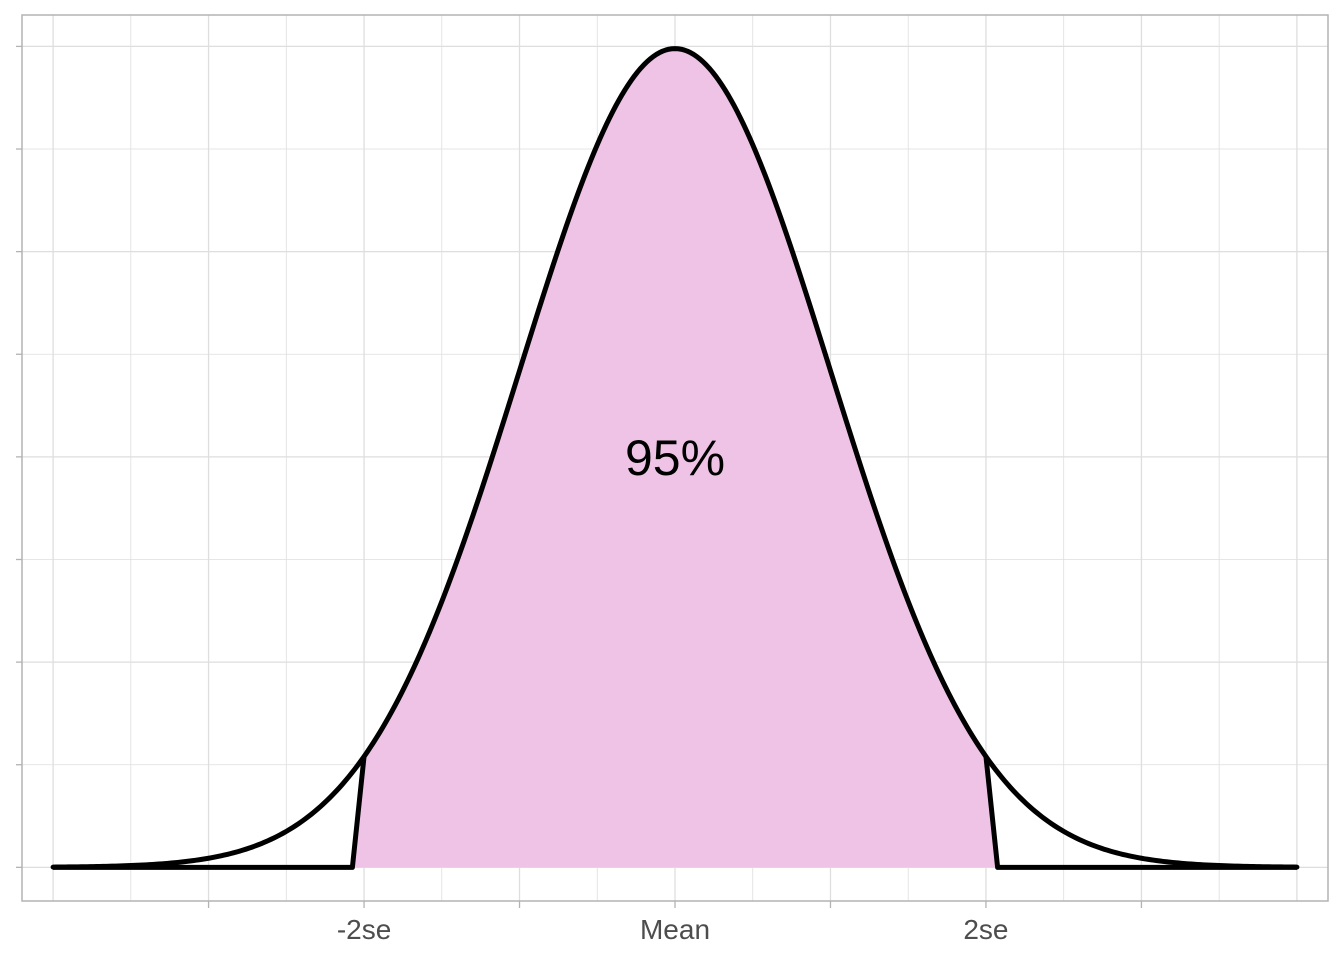  I want to click on x-tick-label: 2se, so click(985, 929).